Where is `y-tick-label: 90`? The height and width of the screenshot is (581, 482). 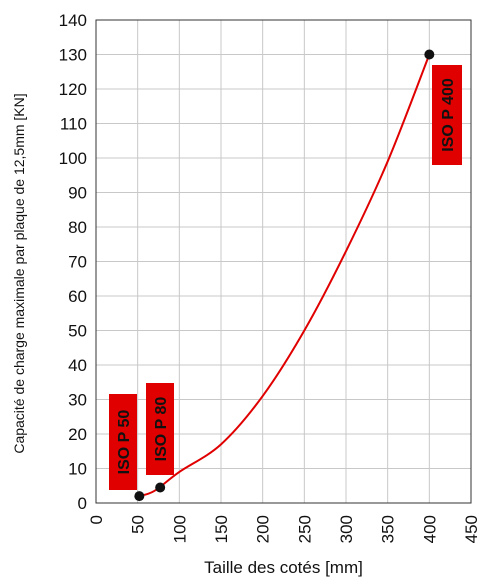 y-tick-label: 90 is located at coordinates (77, 193).